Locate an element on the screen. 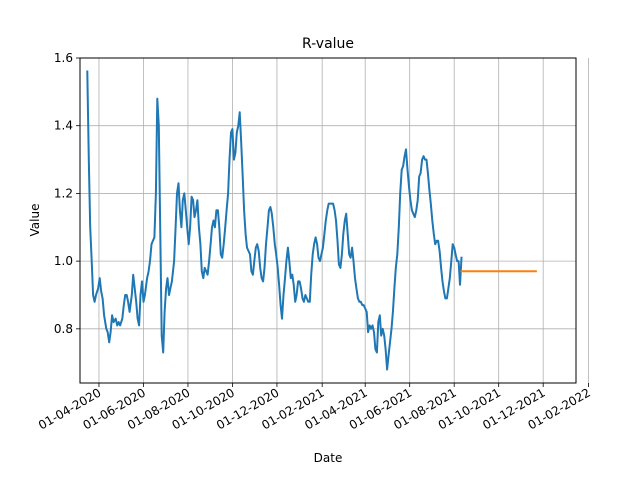 This screenshot has height=480, width=640. y-tick-label: 1.6 is located at coordinates (63, 58).